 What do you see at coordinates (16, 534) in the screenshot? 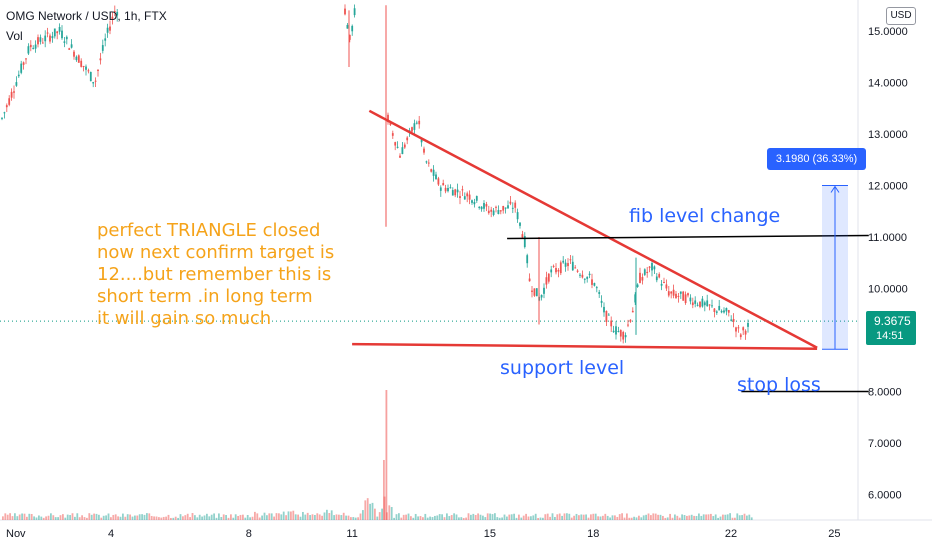
I see `x-tick-label: Nov` at bounding box center [16, 534].